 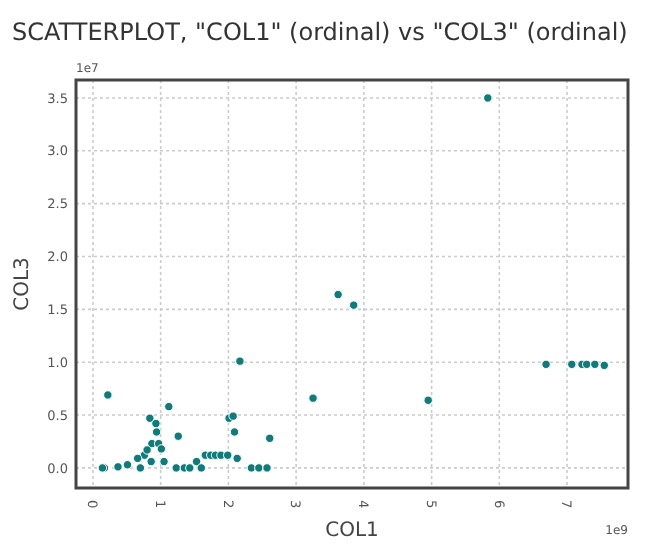 What do you see at coordinates (23, 284) in the screenshot?
I see `y-axis-title: COL3` at bounding box center [23, 284].